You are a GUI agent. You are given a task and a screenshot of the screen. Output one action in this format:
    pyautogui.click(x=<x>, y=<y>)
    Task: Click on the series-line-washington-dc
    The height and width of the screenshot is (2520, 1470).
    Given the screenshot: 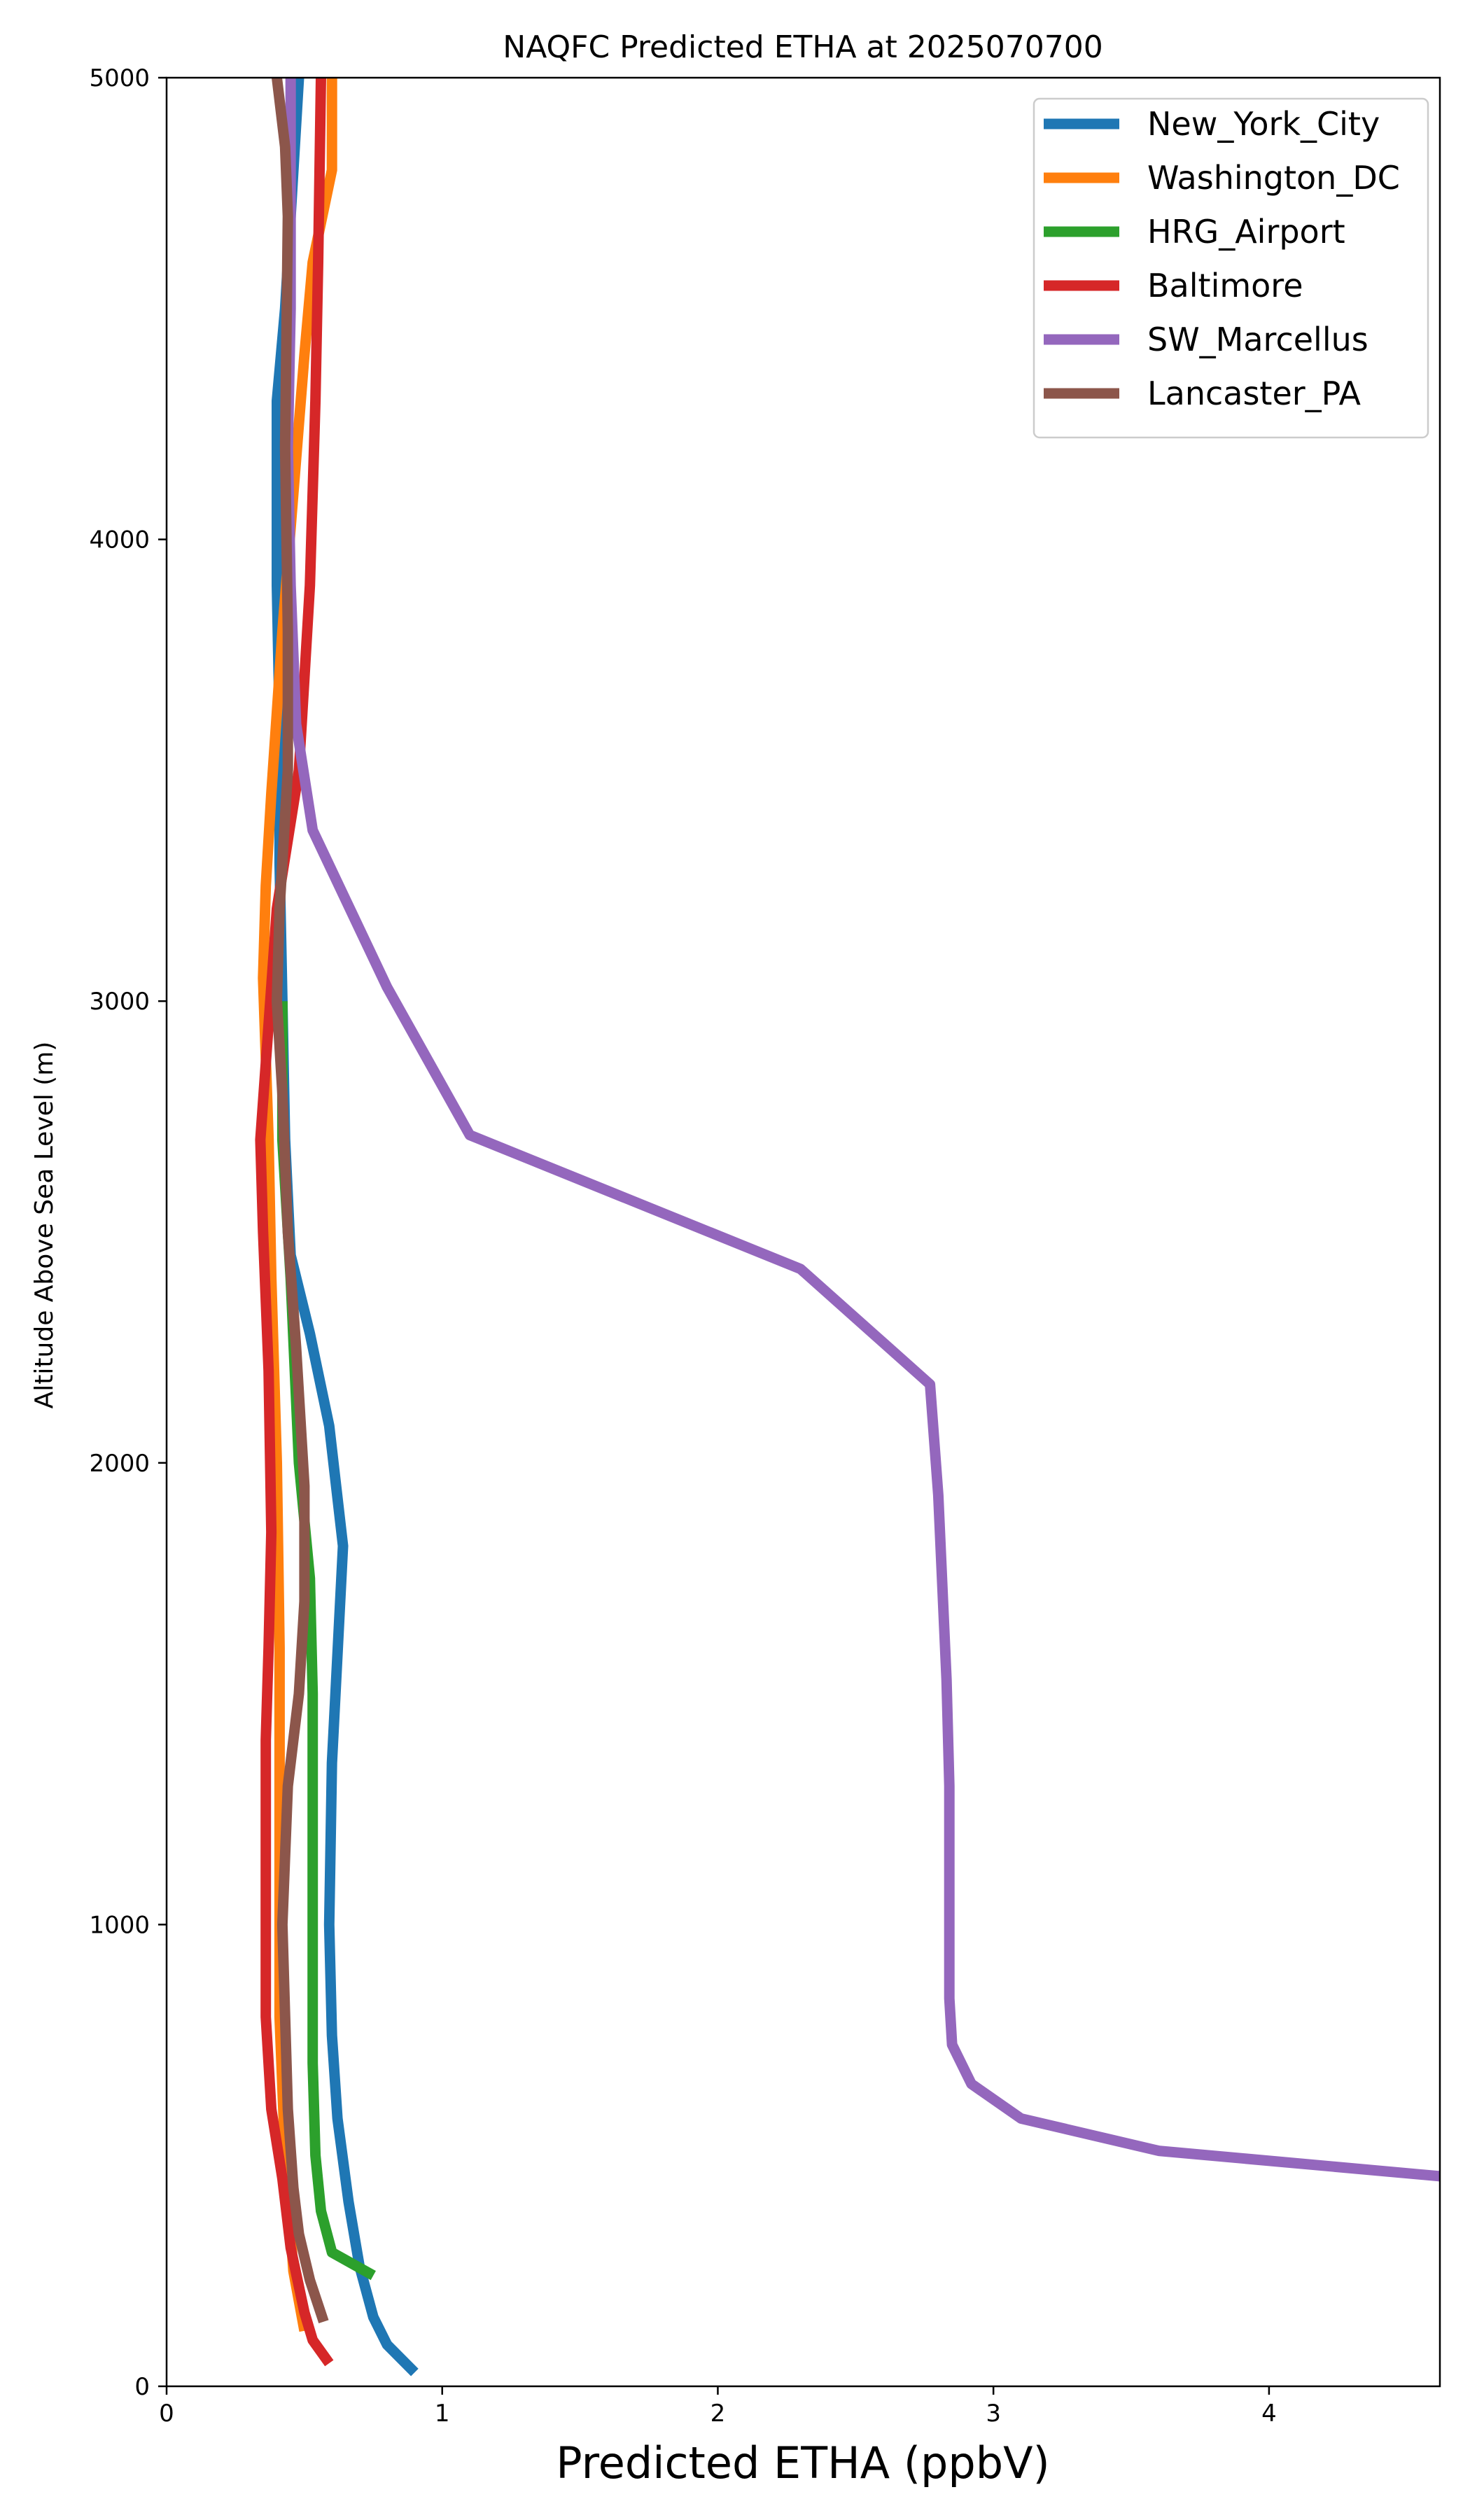 What is the action you would take?
    pyautogui.click(x=297, y=1205)
    